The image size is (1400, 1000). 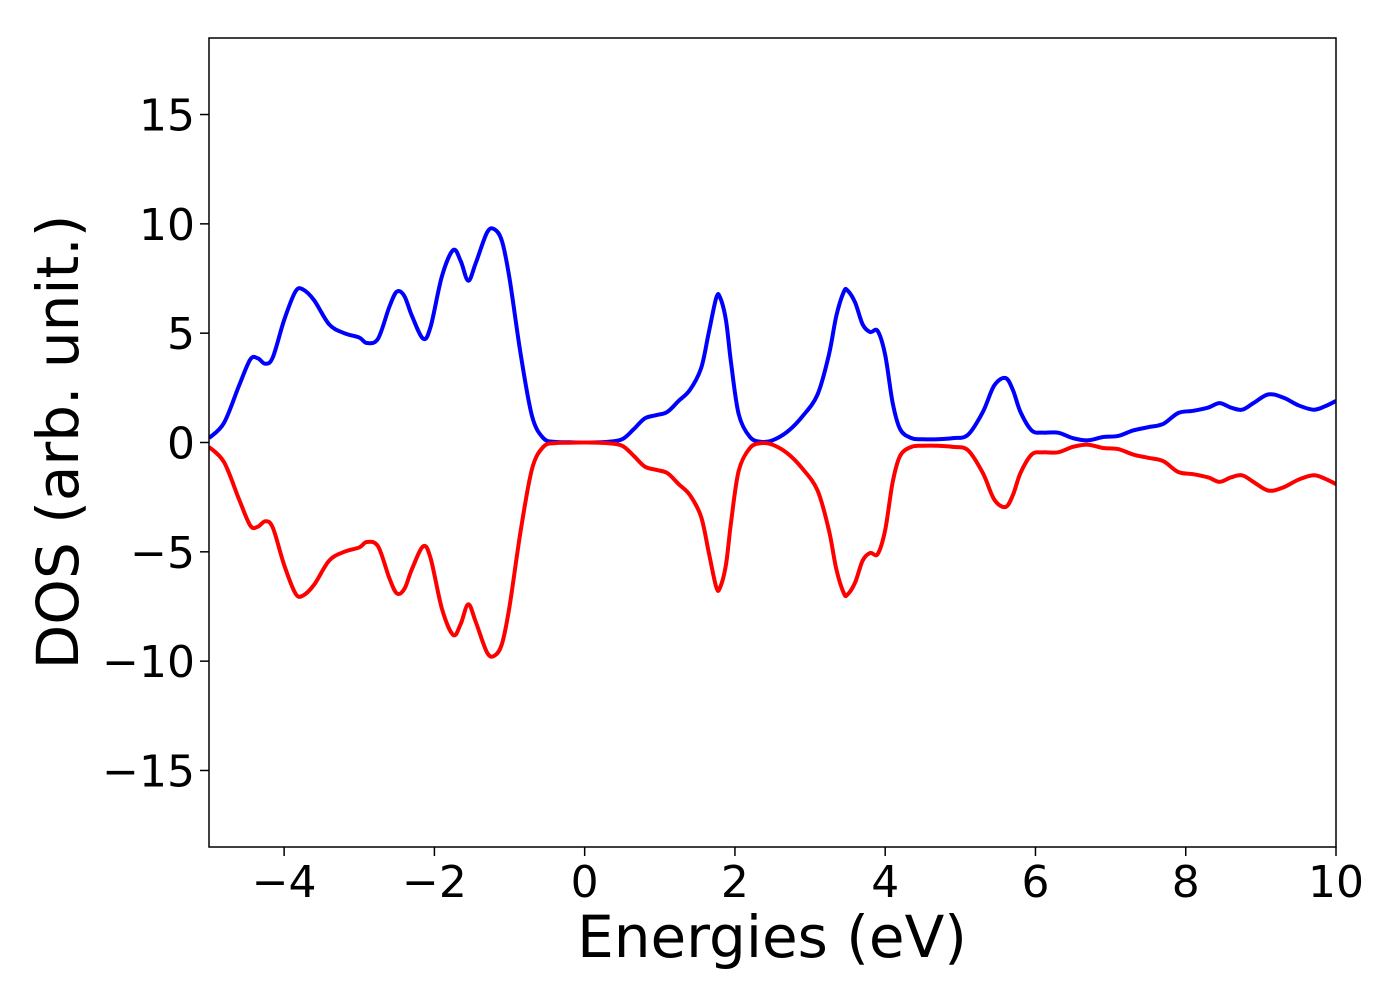 What do you see at coordinates (735, 882) in the screenshot?
I see `x-tick-label: 2` at bounding box center [735, 882].